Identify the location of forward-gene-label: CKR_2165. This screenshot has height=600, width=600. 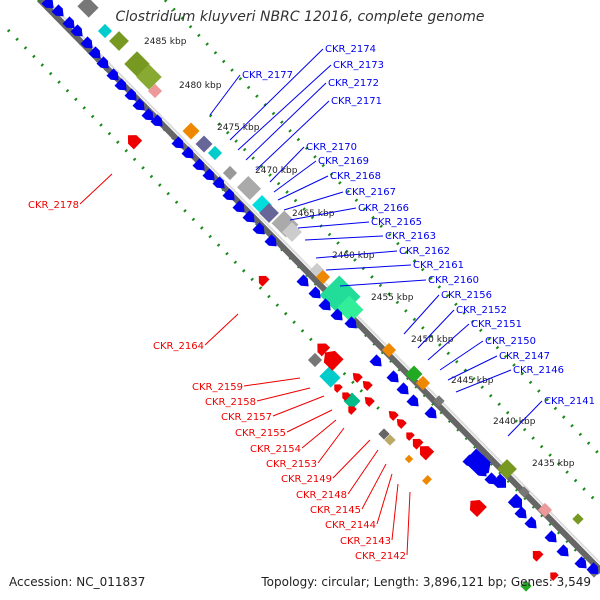
(396, 222).